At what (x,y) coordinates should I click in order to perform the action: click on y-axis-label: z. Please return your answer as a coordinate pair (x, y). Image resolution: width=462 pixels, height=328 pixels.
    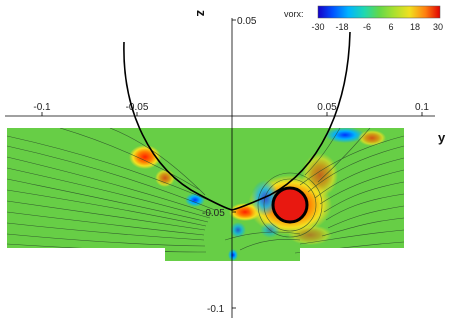
    Looking at the image, I should click on (201, 13).